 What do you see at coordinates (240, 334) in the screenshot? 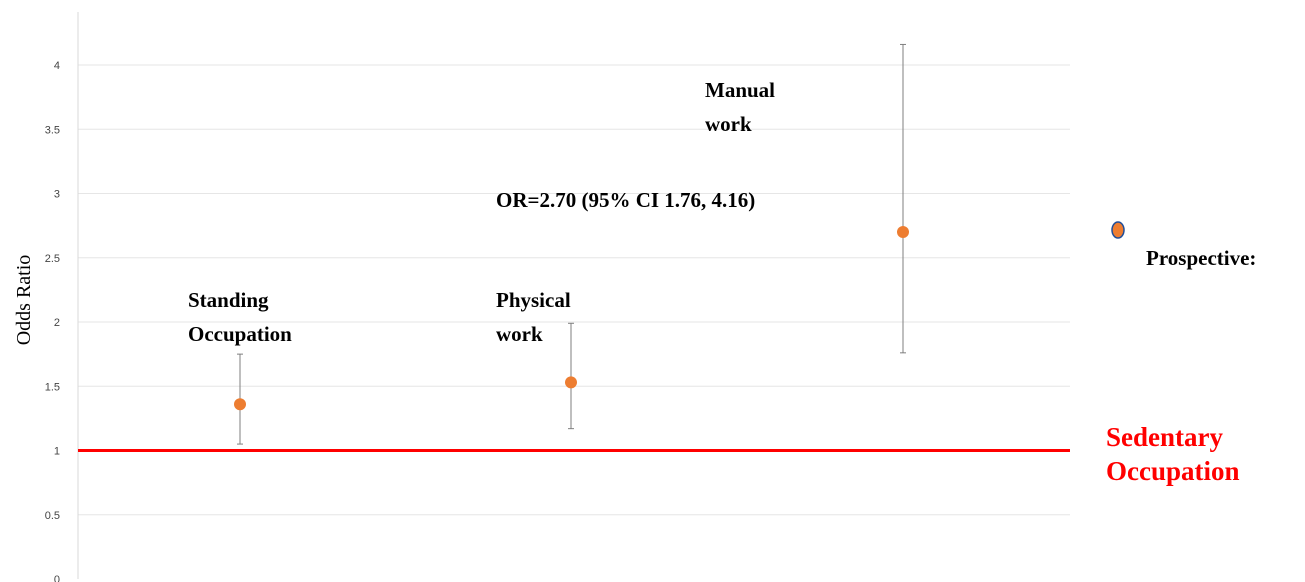
I see `point-label-standing-line2: Occupation` at bounding box center [240, 334].